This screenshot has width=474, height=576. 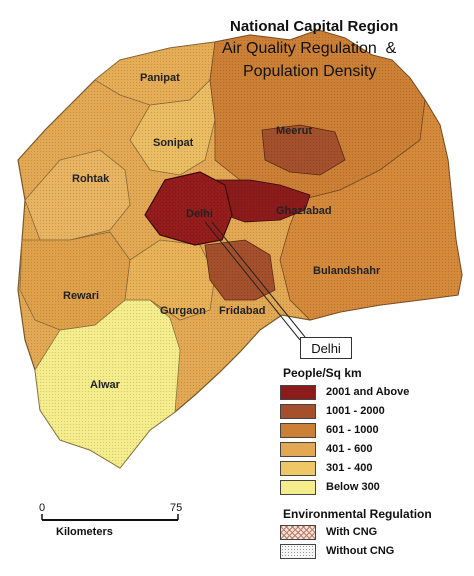 What do you see at coordinates (322, 373) in the screenshot?
I see `legend-title: People/Sq km` at bounding box center [322, 373].